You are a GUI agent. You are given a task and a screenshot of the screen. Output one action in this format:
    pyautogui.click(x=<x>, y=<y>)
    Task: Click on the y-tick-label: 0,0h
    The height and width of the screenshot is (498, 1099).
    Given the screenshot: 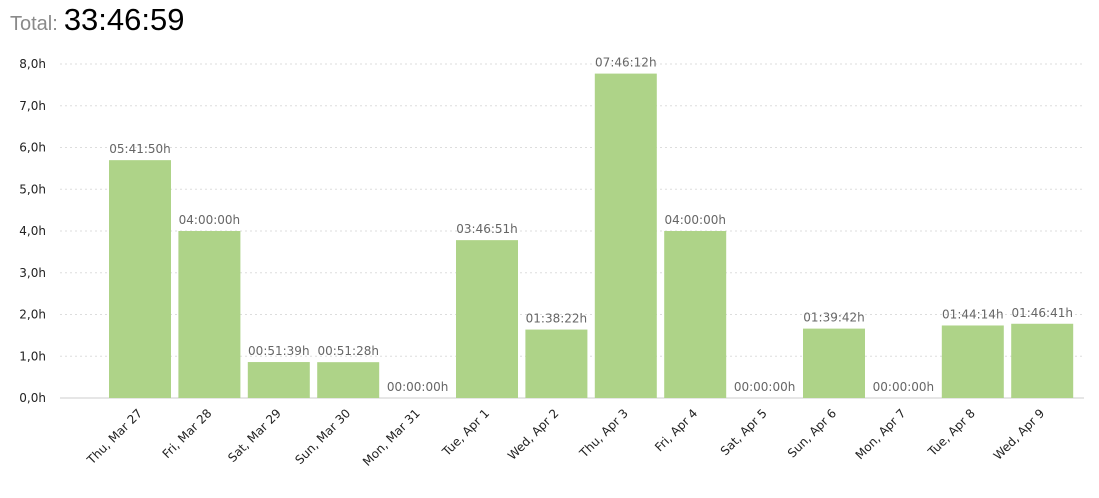 What is the action you would take?
    pyautogui.click(x=32, y=398)
    